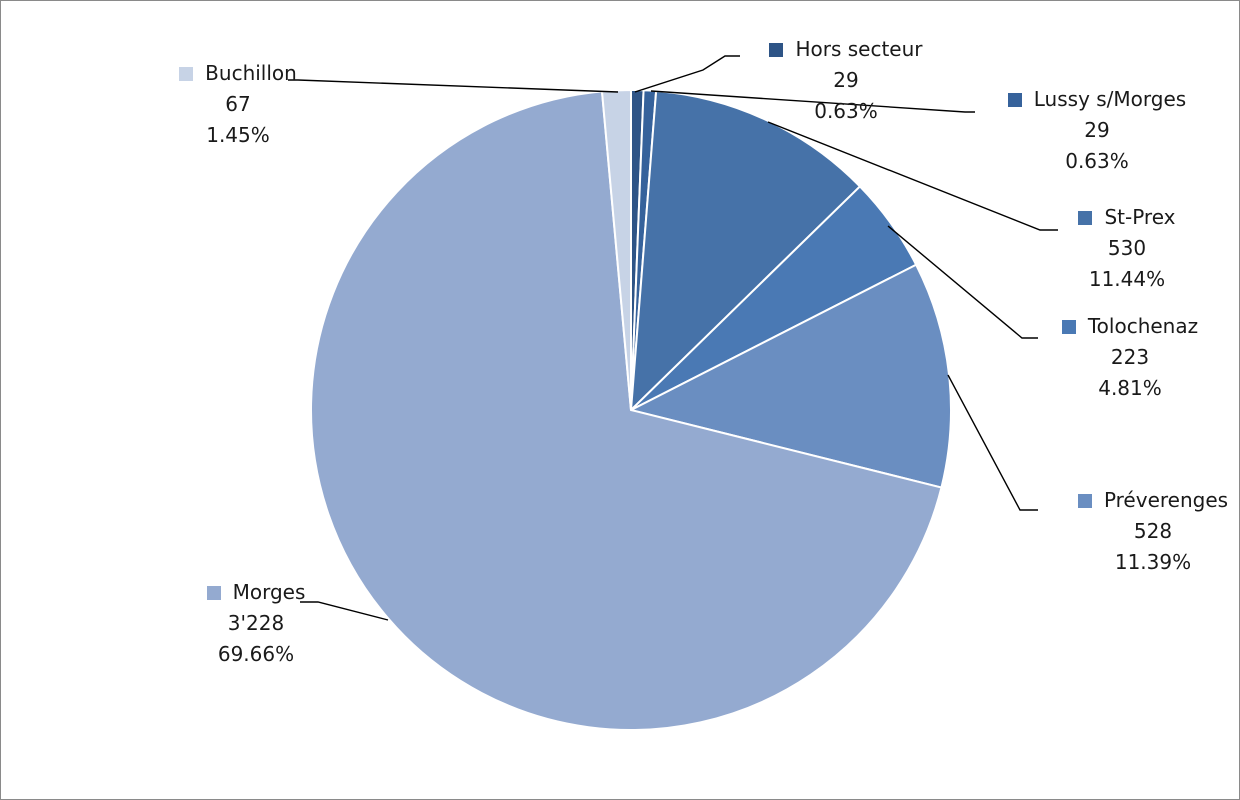  I want to click on label-percent-st-prex: 11.44%, so click(1127, 279).